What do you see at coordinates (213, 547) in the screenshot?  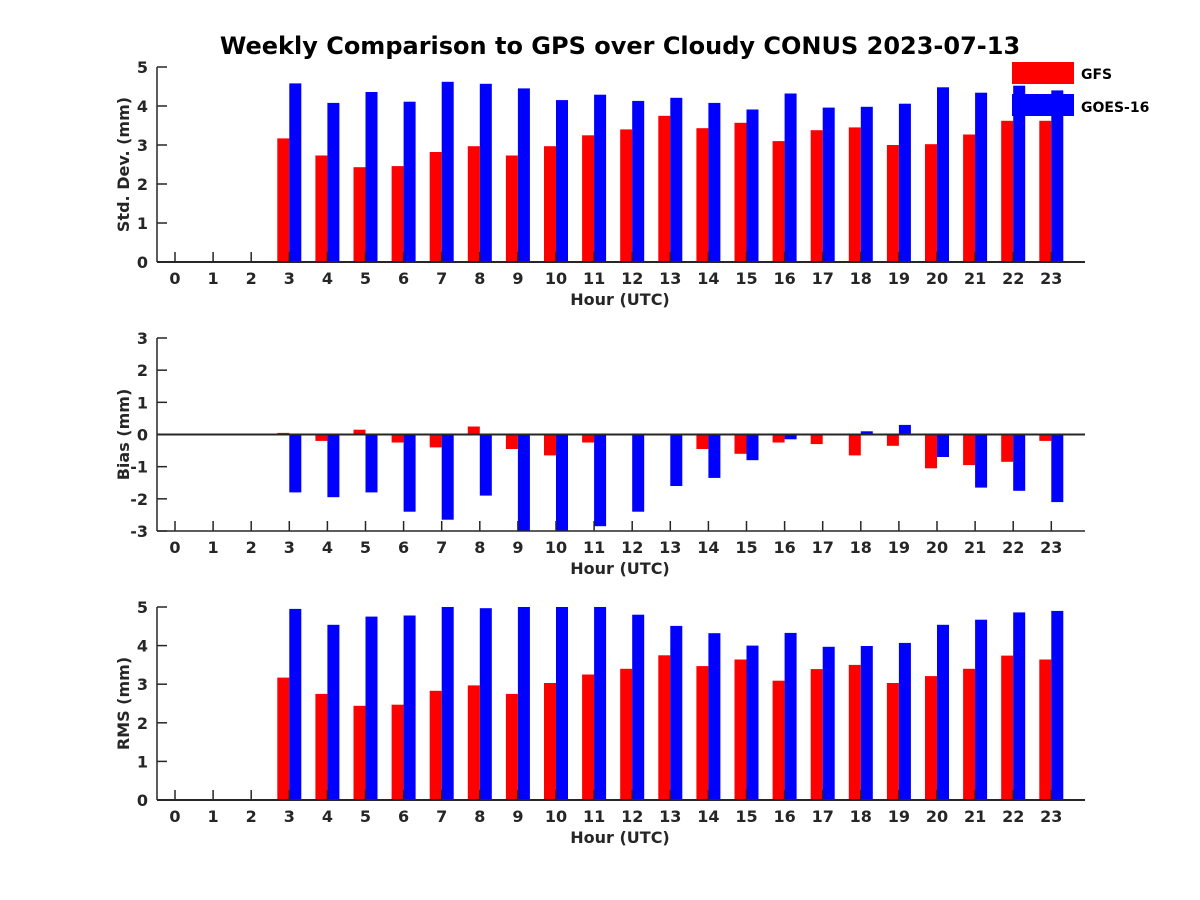 I see `x-tick-label: 1` at bounding box center [213, 547].